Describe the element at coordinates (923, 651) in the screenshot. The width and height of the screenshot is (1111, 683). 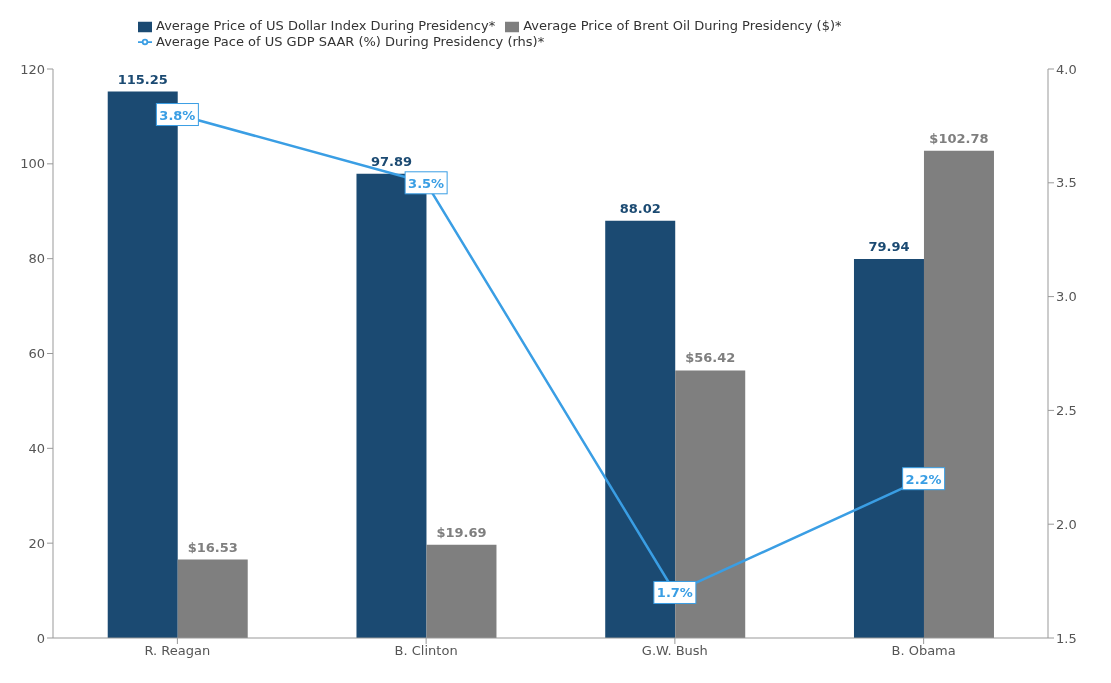
I see `x-tick-label: B. Obama` at that location.